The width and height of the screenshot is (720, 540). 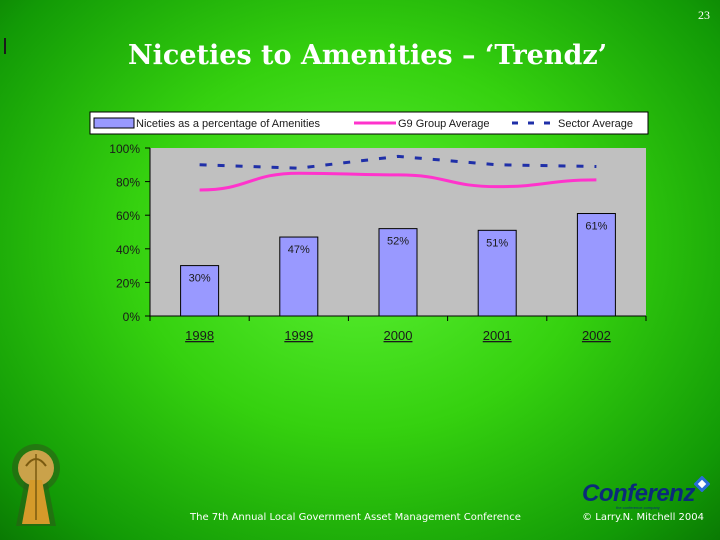 What do you see at coordinates (228, 124) in the screenshot?
I see `legend-label-bars: Niceties as a percentage of Amenities` at bounding box center [228, 124].